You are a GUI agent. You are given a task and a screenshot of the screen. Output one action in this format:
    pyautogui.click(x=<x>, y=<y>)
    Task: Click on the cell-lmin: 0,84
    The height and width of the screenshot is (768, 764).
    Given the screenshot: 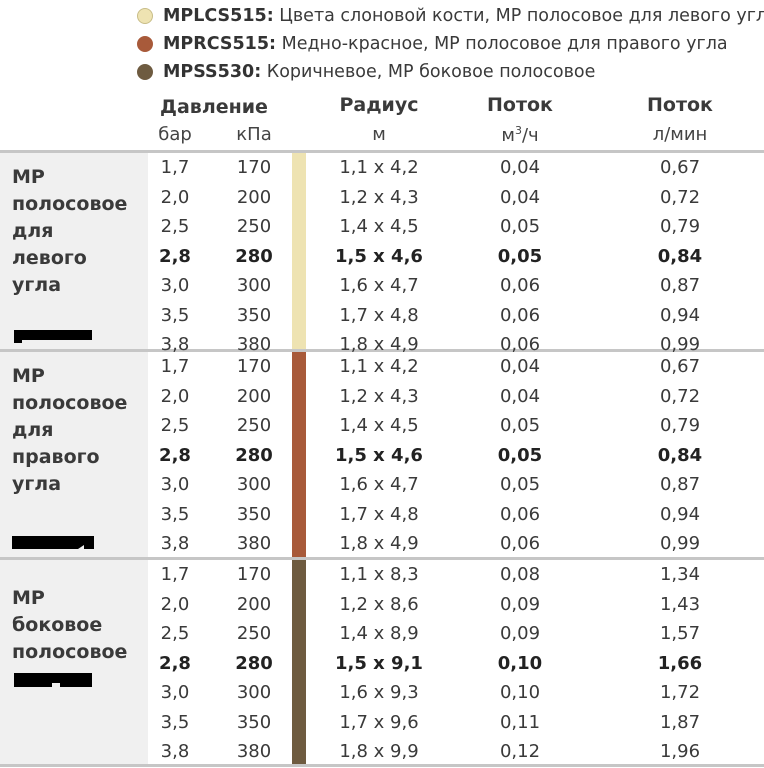 What is the action you would take?
    pyautogui.click(x=680, y=256)
    